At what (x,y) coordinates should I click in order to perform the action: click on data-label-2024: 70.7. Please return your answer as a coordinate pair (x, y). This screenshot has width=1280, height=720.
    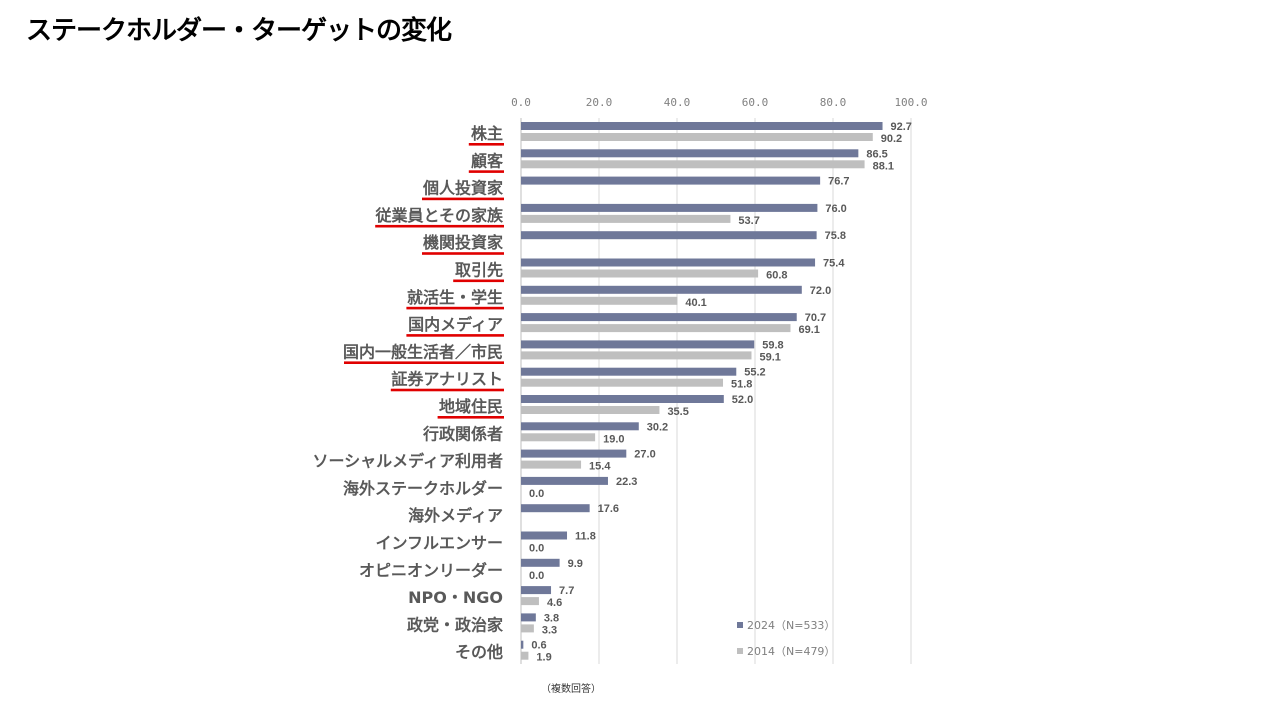
    Looking at the image, I should click on (815, 318).